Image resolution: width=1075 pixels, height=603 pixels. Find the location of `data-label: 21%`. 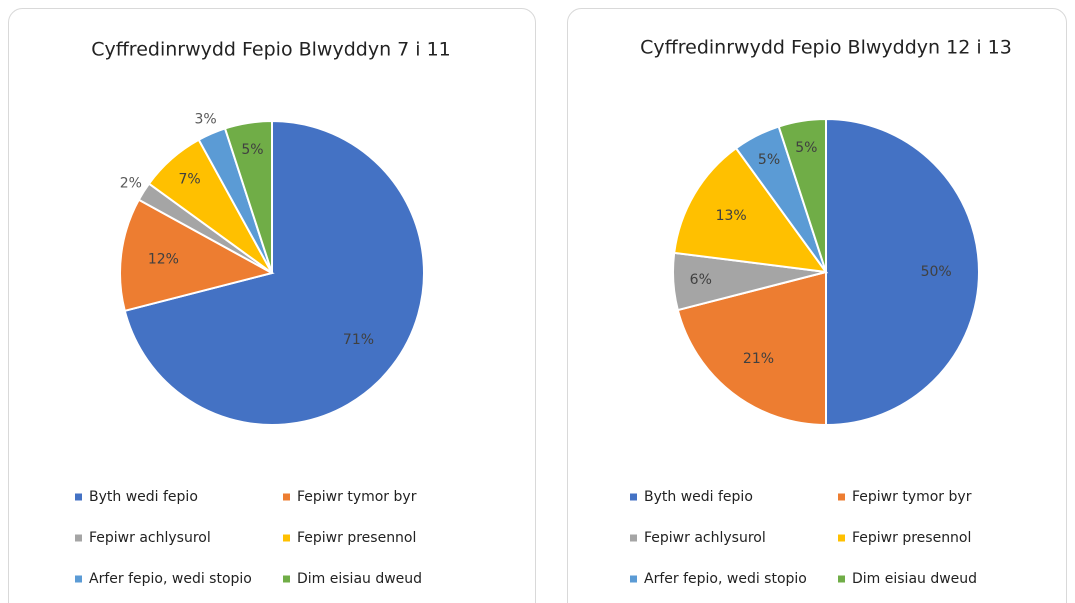

data-label: 21% is located at coordinates (758, 359).